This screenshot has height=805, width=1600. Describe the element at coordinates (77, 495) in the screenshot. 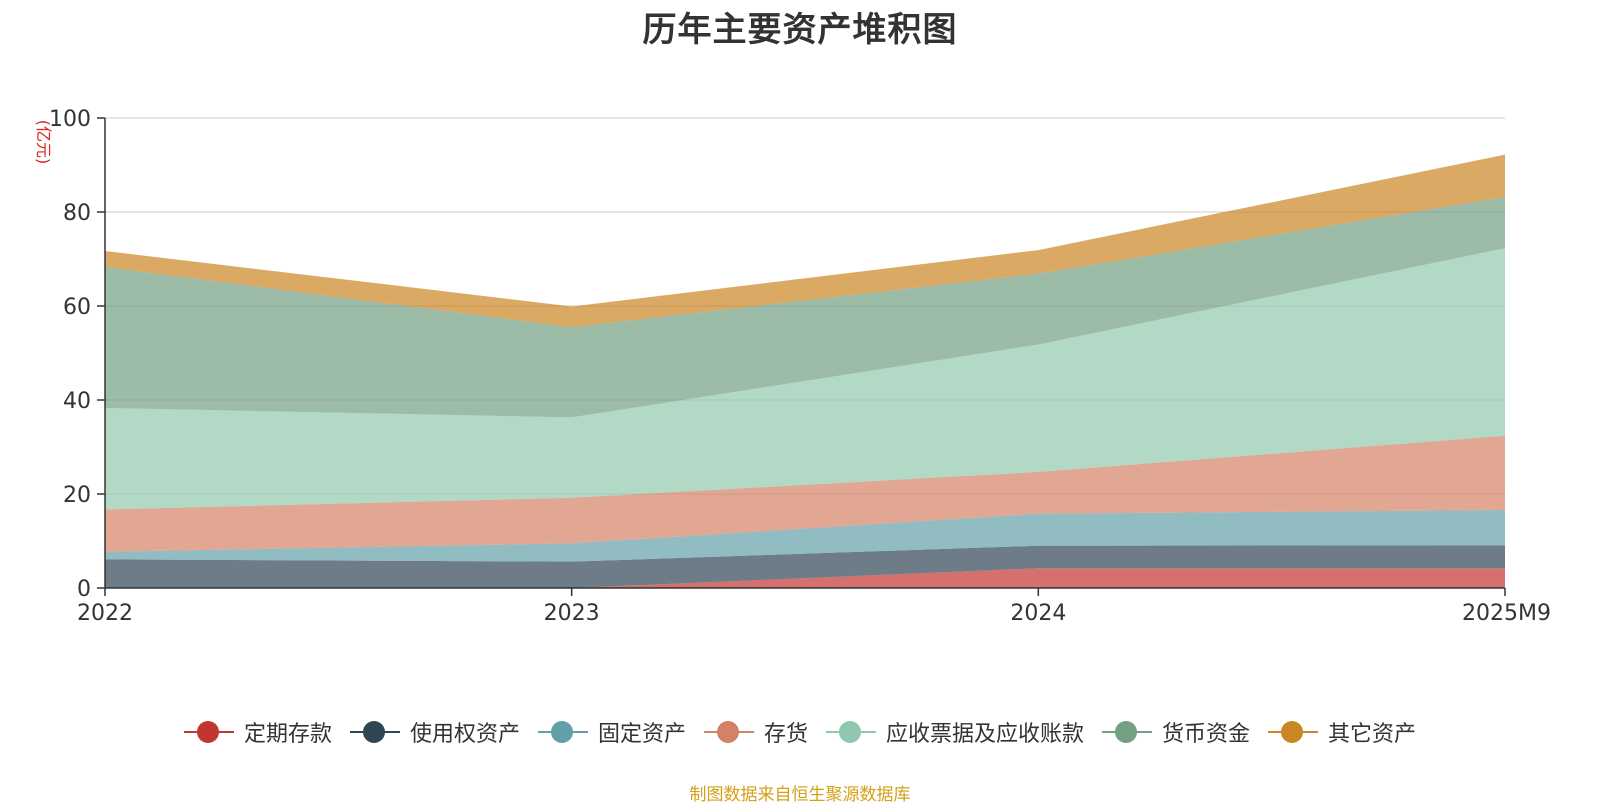

I see `y-tick-label-20: 20` at that location.